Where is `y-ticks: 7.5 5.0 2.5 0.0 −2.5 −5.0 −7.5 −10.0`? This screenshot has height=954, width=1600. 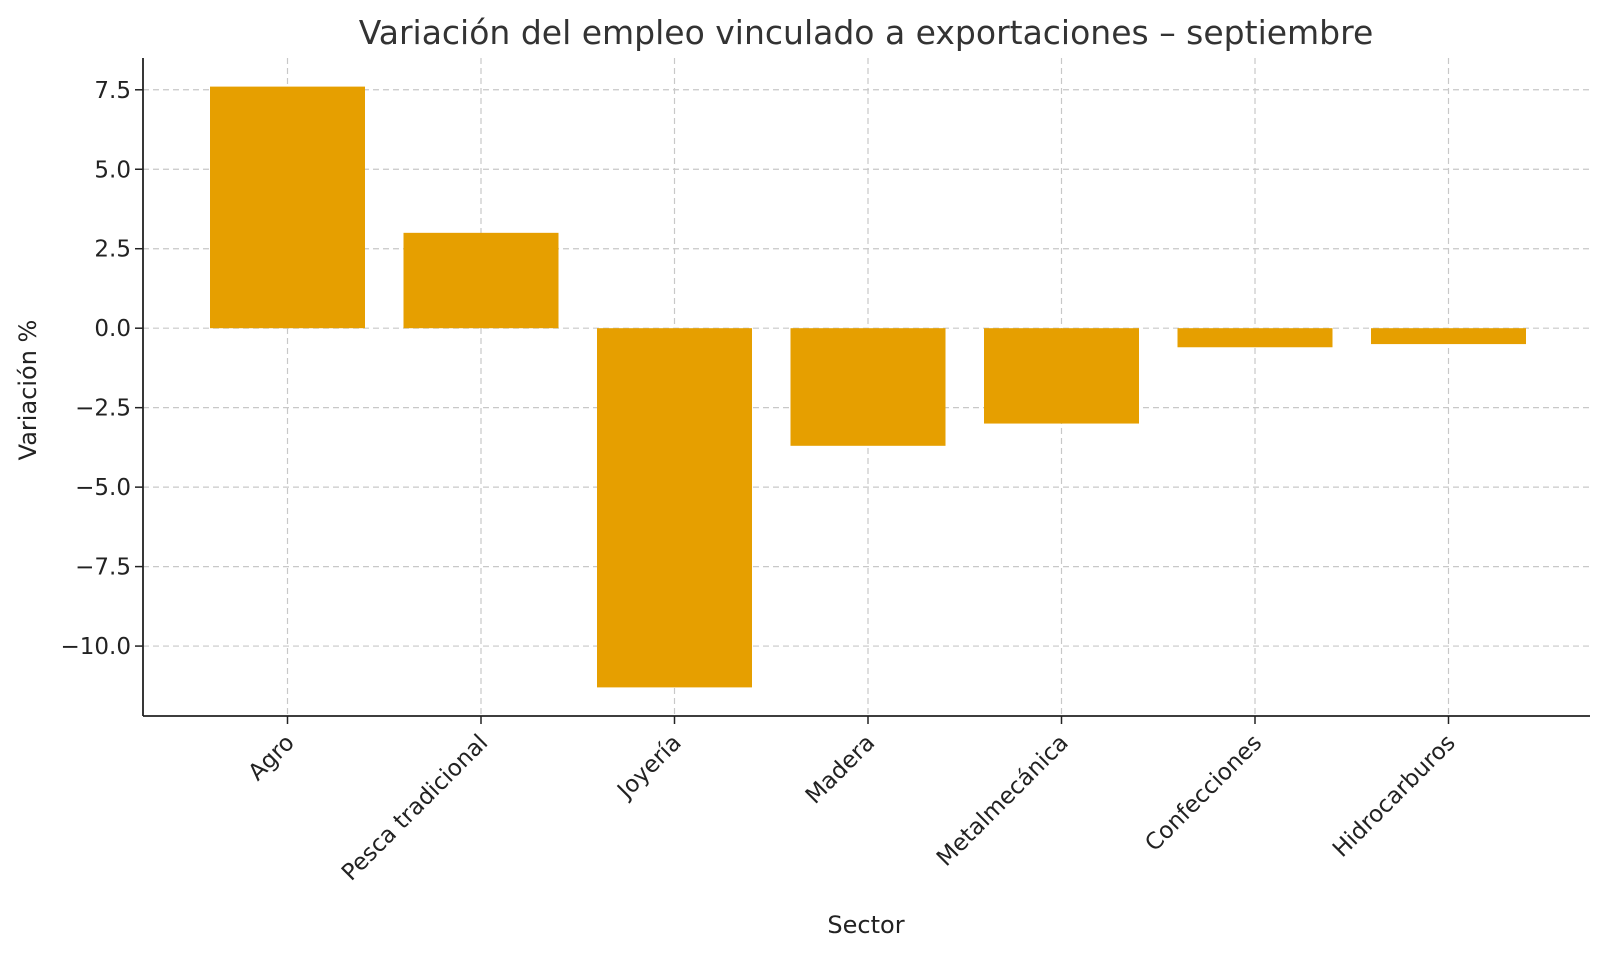 y-ticks: 7.5 5.0 2.5 0.0 −2.5 −5.0 −7.5 −10.0 is located at coordinates (102, 369).